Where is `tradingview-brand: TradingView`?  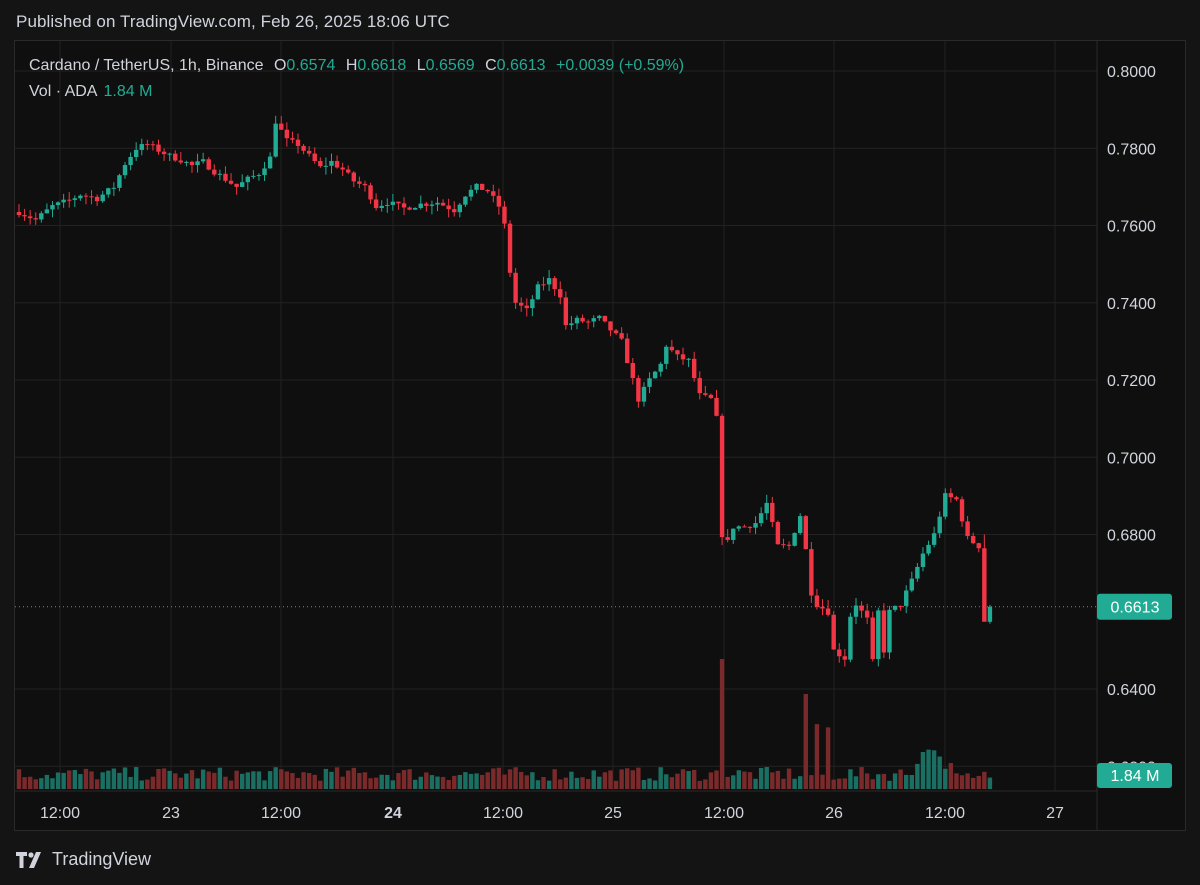
tradingview-brand: TradingView is located at coordinates (83, 859).